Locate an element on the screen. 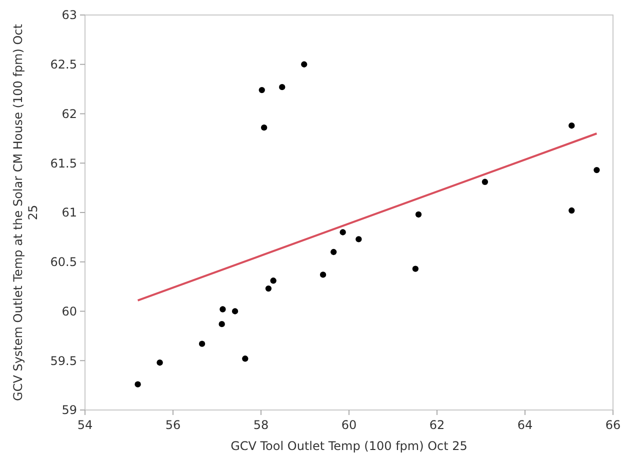  y-axis-title: GCV System Outlet Temp at the Solar CM House (100 fpm) Oct 25 is located at coordinates (25, 212).